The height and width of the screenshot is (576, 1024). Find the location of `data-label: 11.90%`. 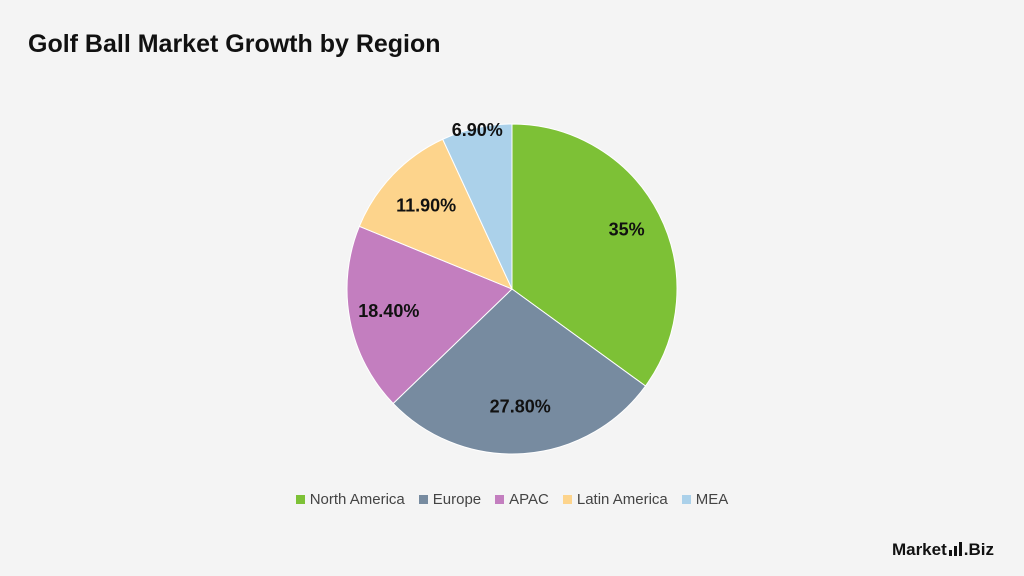

data-label: 11.90% is located at coordinates (426, 206).